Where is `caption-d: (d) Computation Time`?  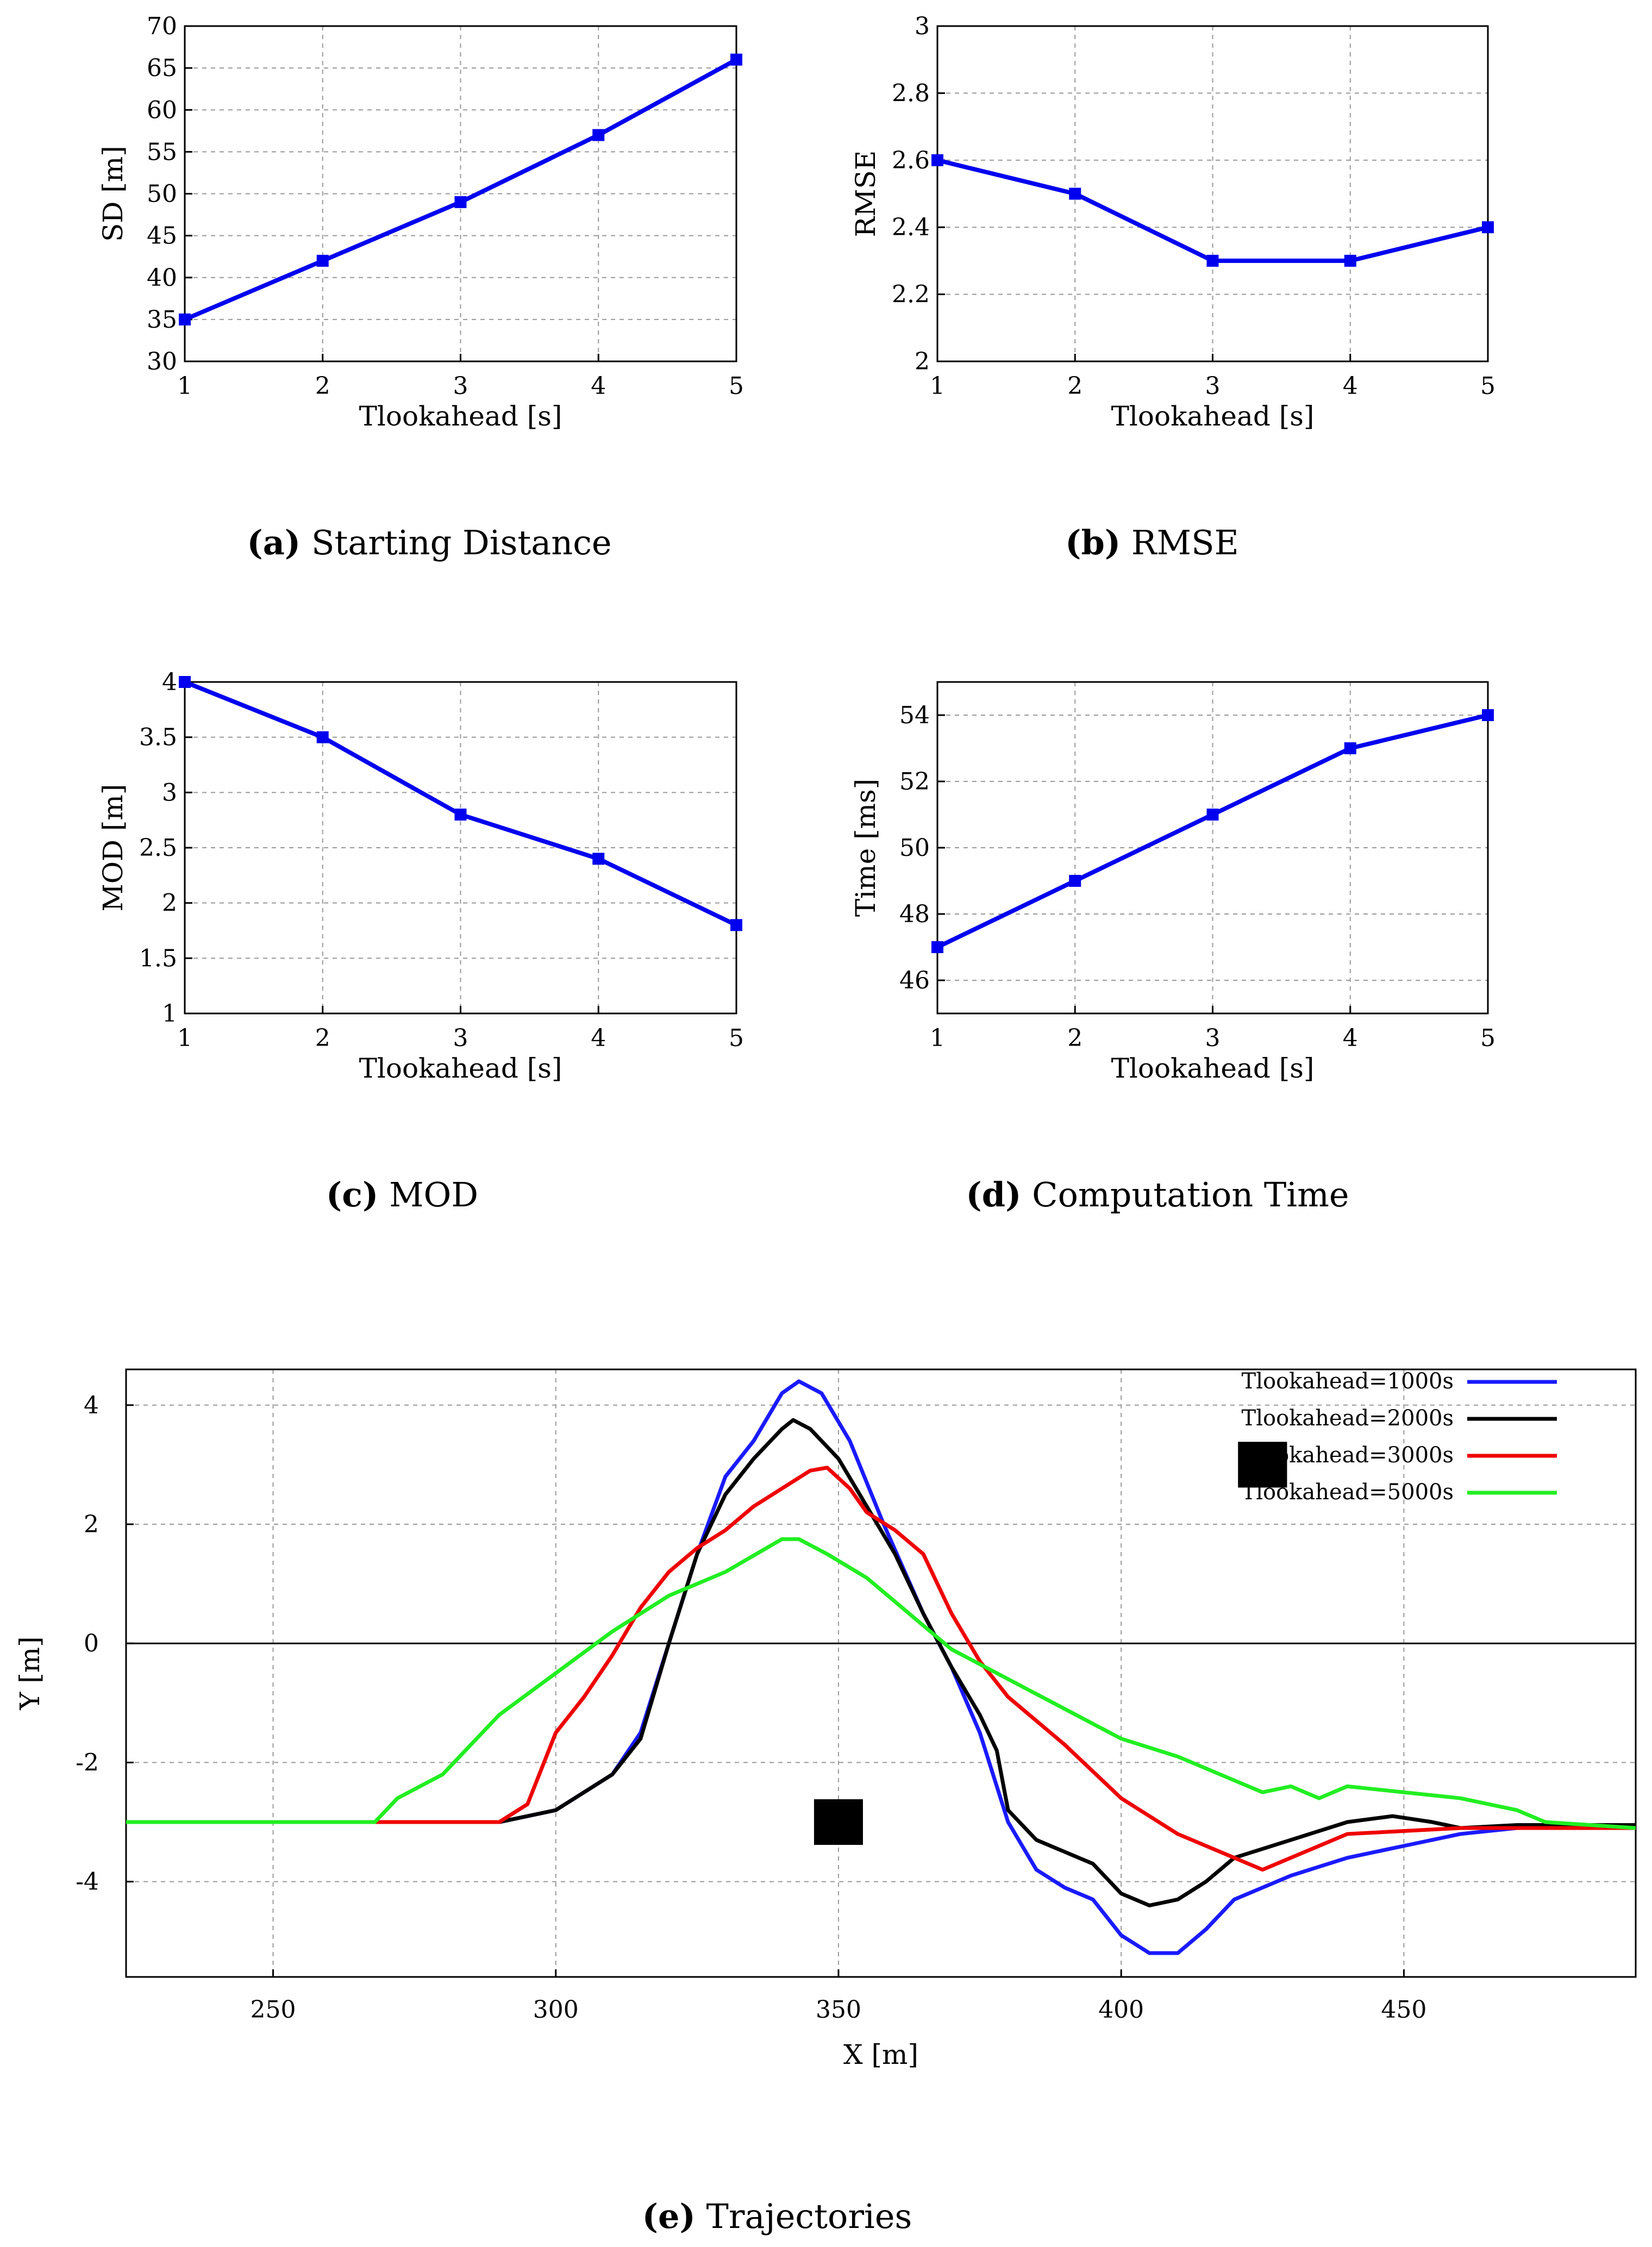
caption-d: (d) Computation Time is located at coordinates (1157, 1195).